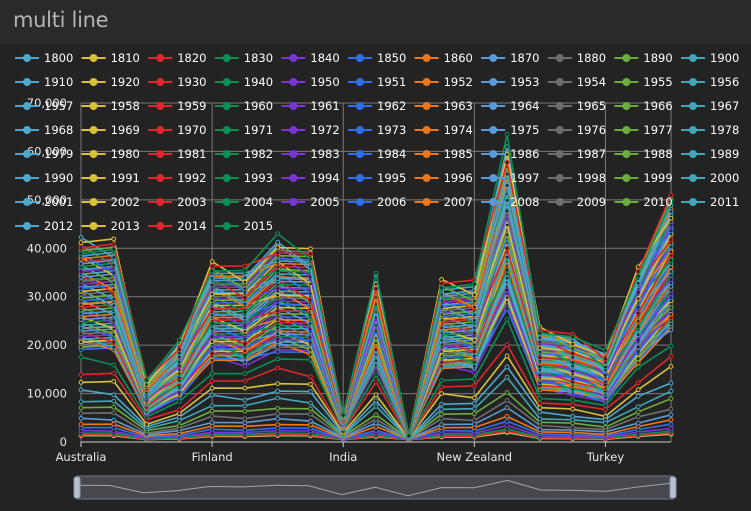 The image size is (751, 511). Describe the element at coordinates (310, 106) in the screenshot. I see `legend-item-1961: 1961` at that location.